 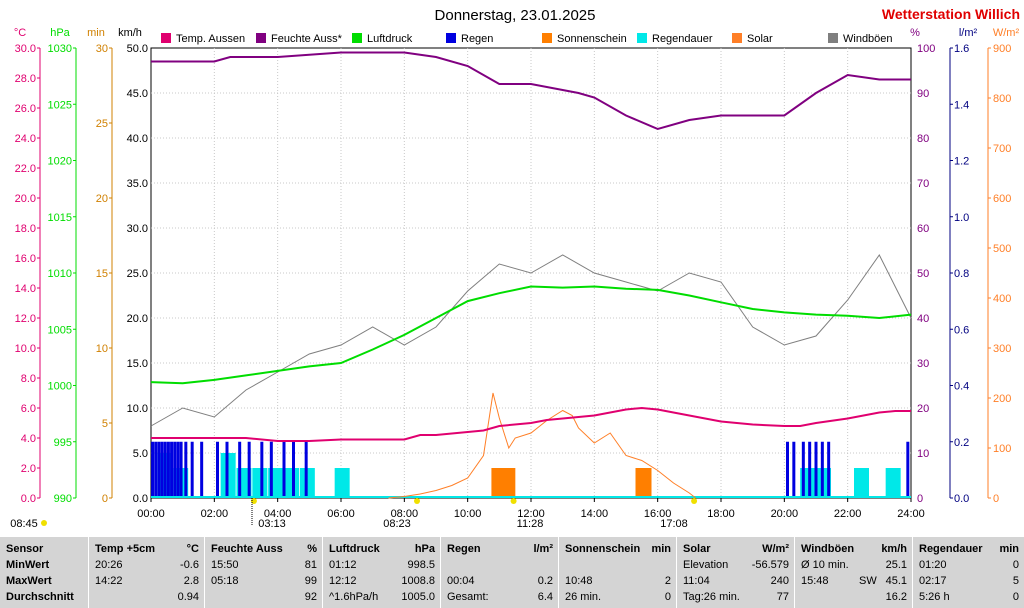 What do you see at coordinates (961, 49) in the screenshot?
I see `rain-axis-tick-label: 1.6` at bounding box center [961, 49].